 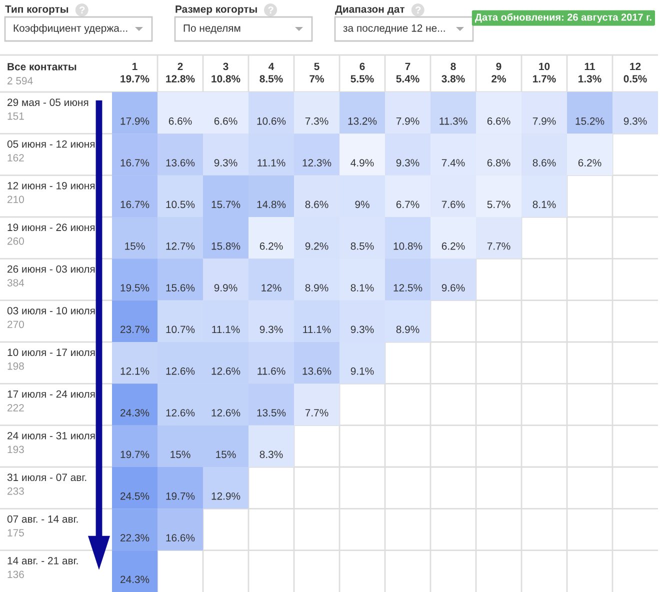 What do you see at coordinates (46, 478) in the screenshot?
I see `y-tick-label: 31 июля - 07 авг.` at bounding box center [46, 478].